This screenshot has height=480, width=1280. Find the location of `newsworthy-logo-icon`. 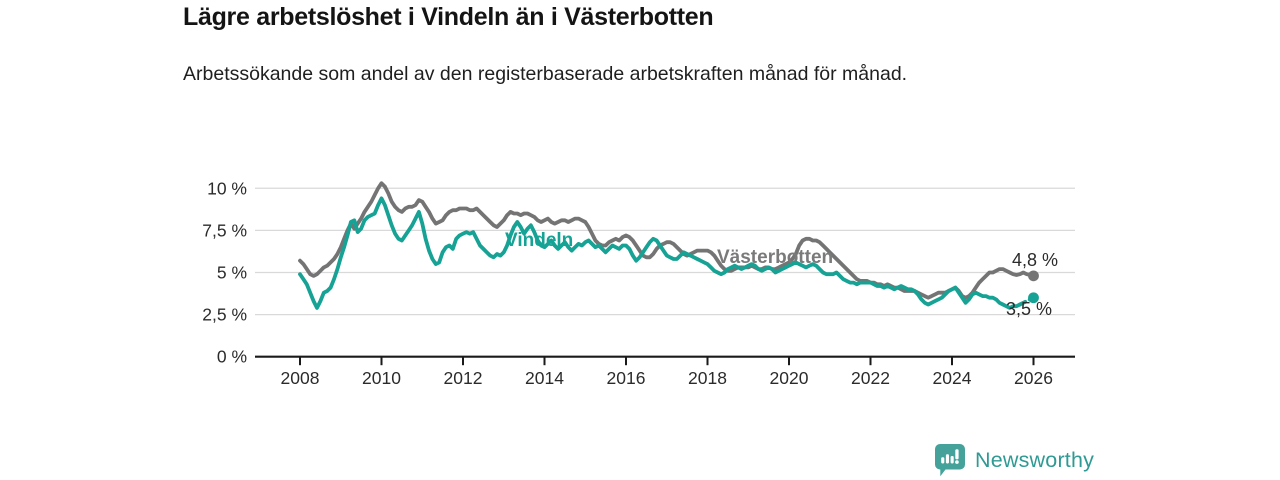

newsworthy-logo-icon is located at coordinates (950, 460).